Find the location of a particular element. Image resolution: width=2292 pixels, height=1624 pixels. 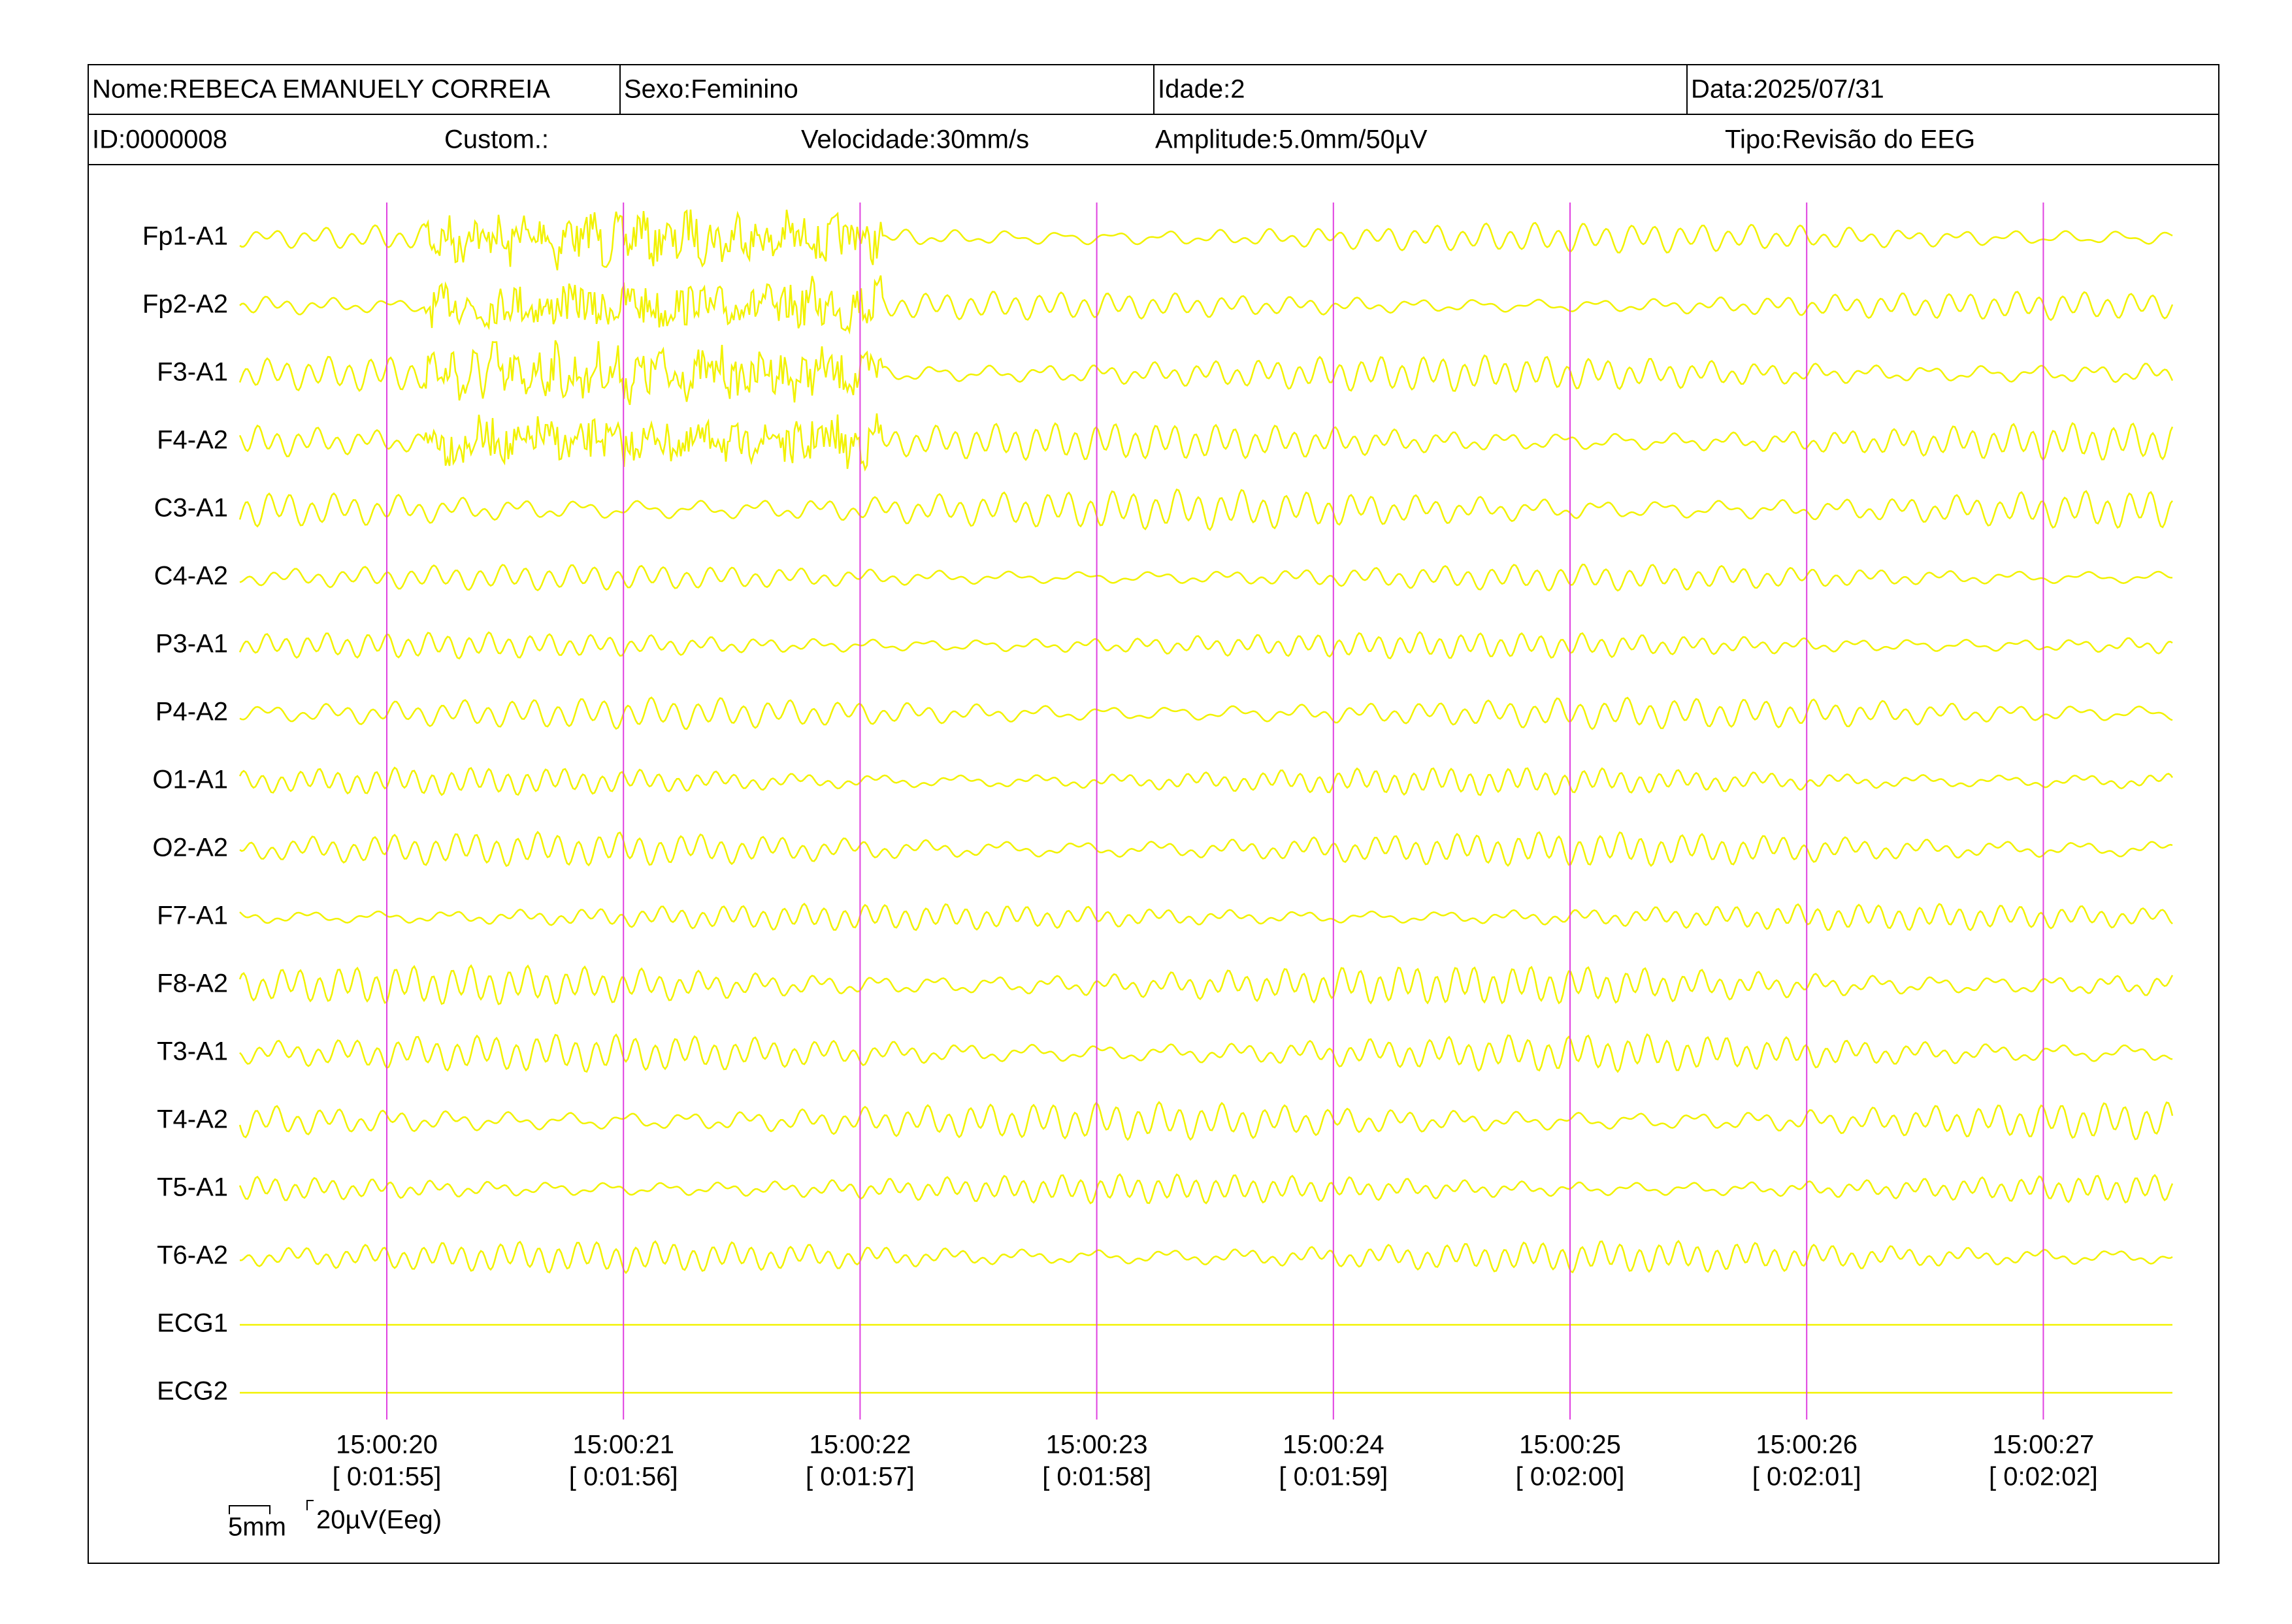

elapsed-label: [ 0:01:55] is located at coordinates (388, 1477).